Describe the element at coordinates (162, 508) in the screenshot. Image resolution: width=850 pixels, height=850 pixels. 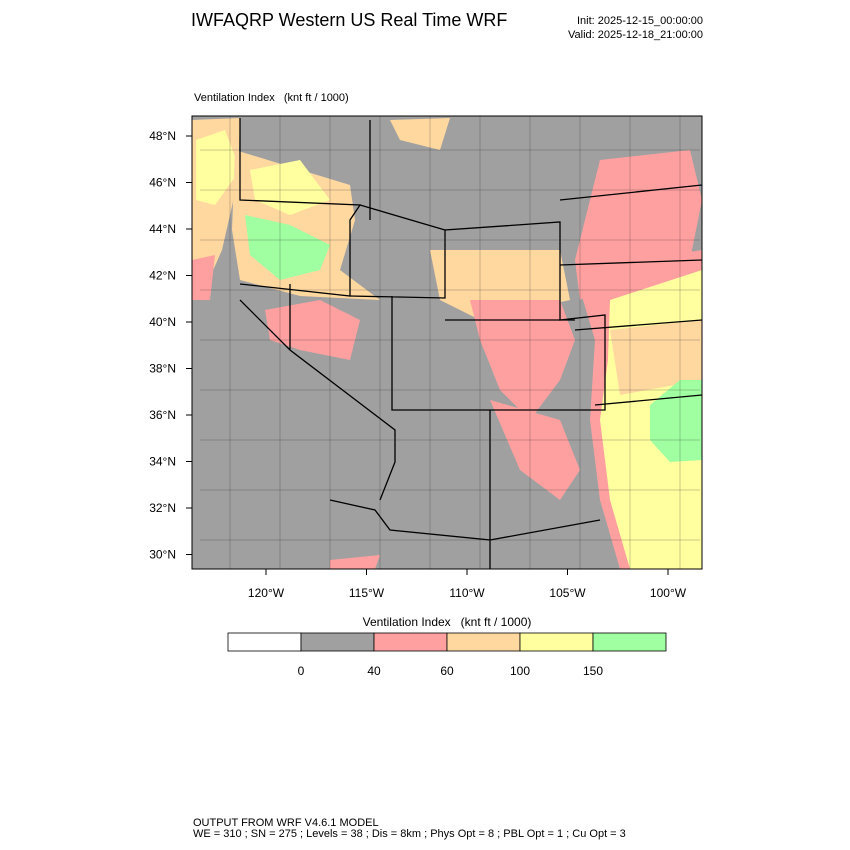
I see `lat-label: 32°N` at that location.